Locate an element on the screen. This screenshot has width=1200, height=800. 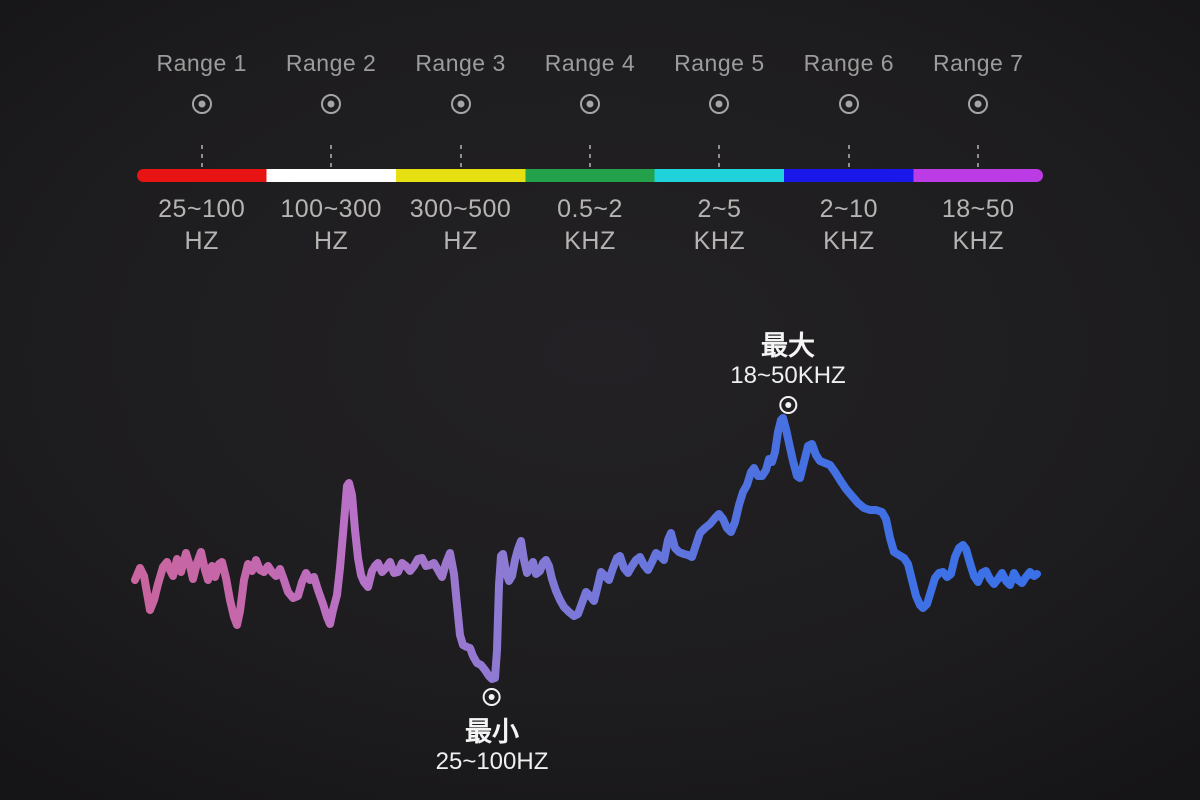
legend-column-4: Range 4 0.5~2 KHZ is located at coordinates (589, 152).